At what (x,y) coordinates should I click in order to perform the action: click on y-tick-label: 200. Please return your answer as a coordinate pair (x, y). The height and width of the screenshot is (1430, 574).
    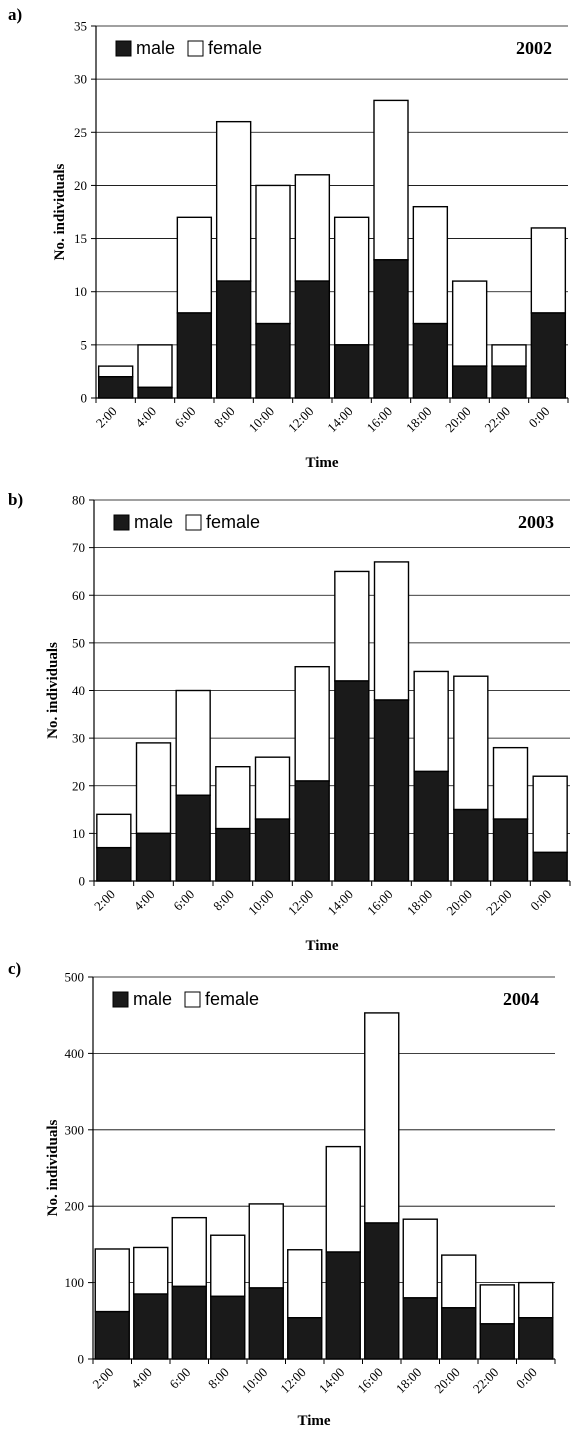
    Looking at the image, I should click on (75, 1206).